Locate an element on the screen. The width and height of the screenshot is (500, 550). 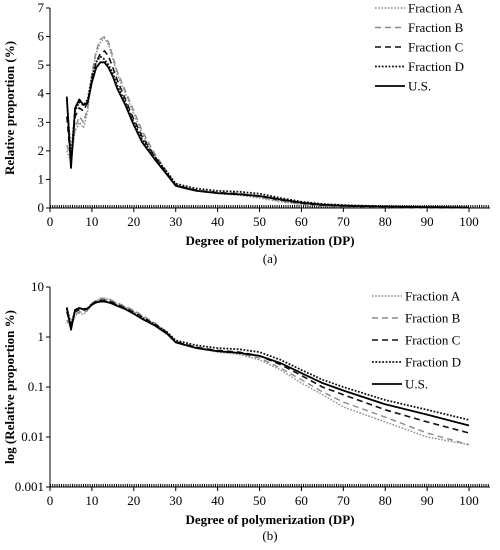
y-axis-title: Relative proportion (%) is located at coordinates (9, 108).